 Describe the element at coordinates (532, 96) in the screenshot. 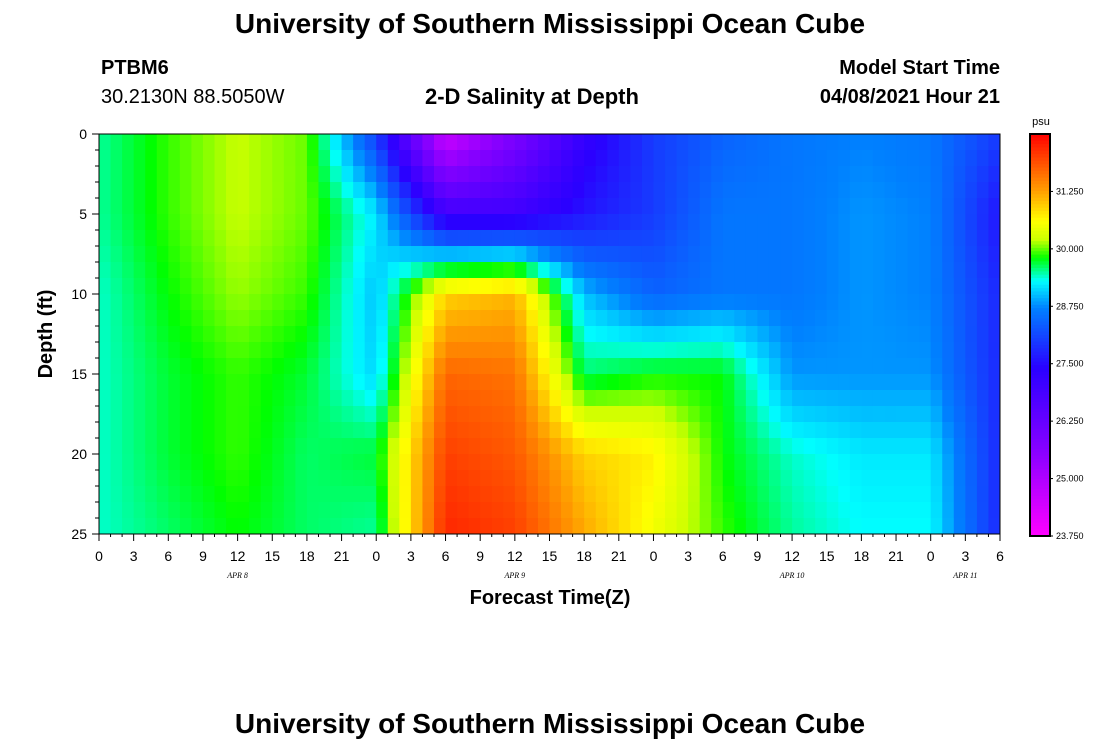

I see `chart-title: 2-D Salinity at Depth` at that location.